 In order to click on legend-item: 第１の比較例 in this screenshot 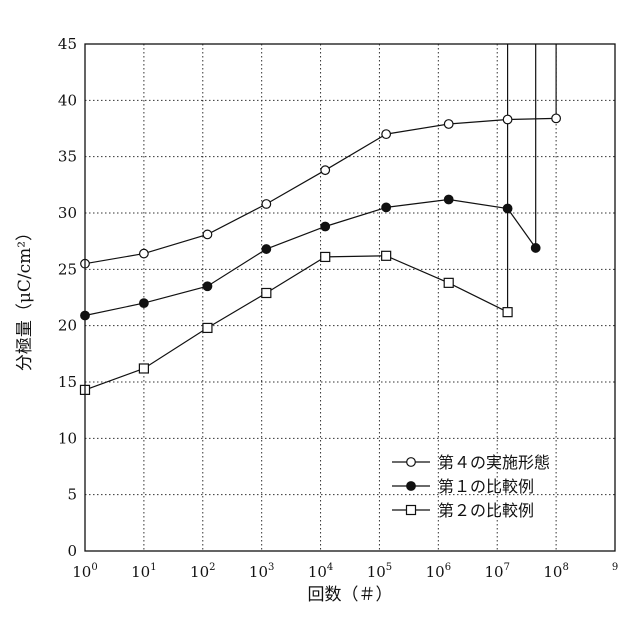, I will do `click(463, 486)`.